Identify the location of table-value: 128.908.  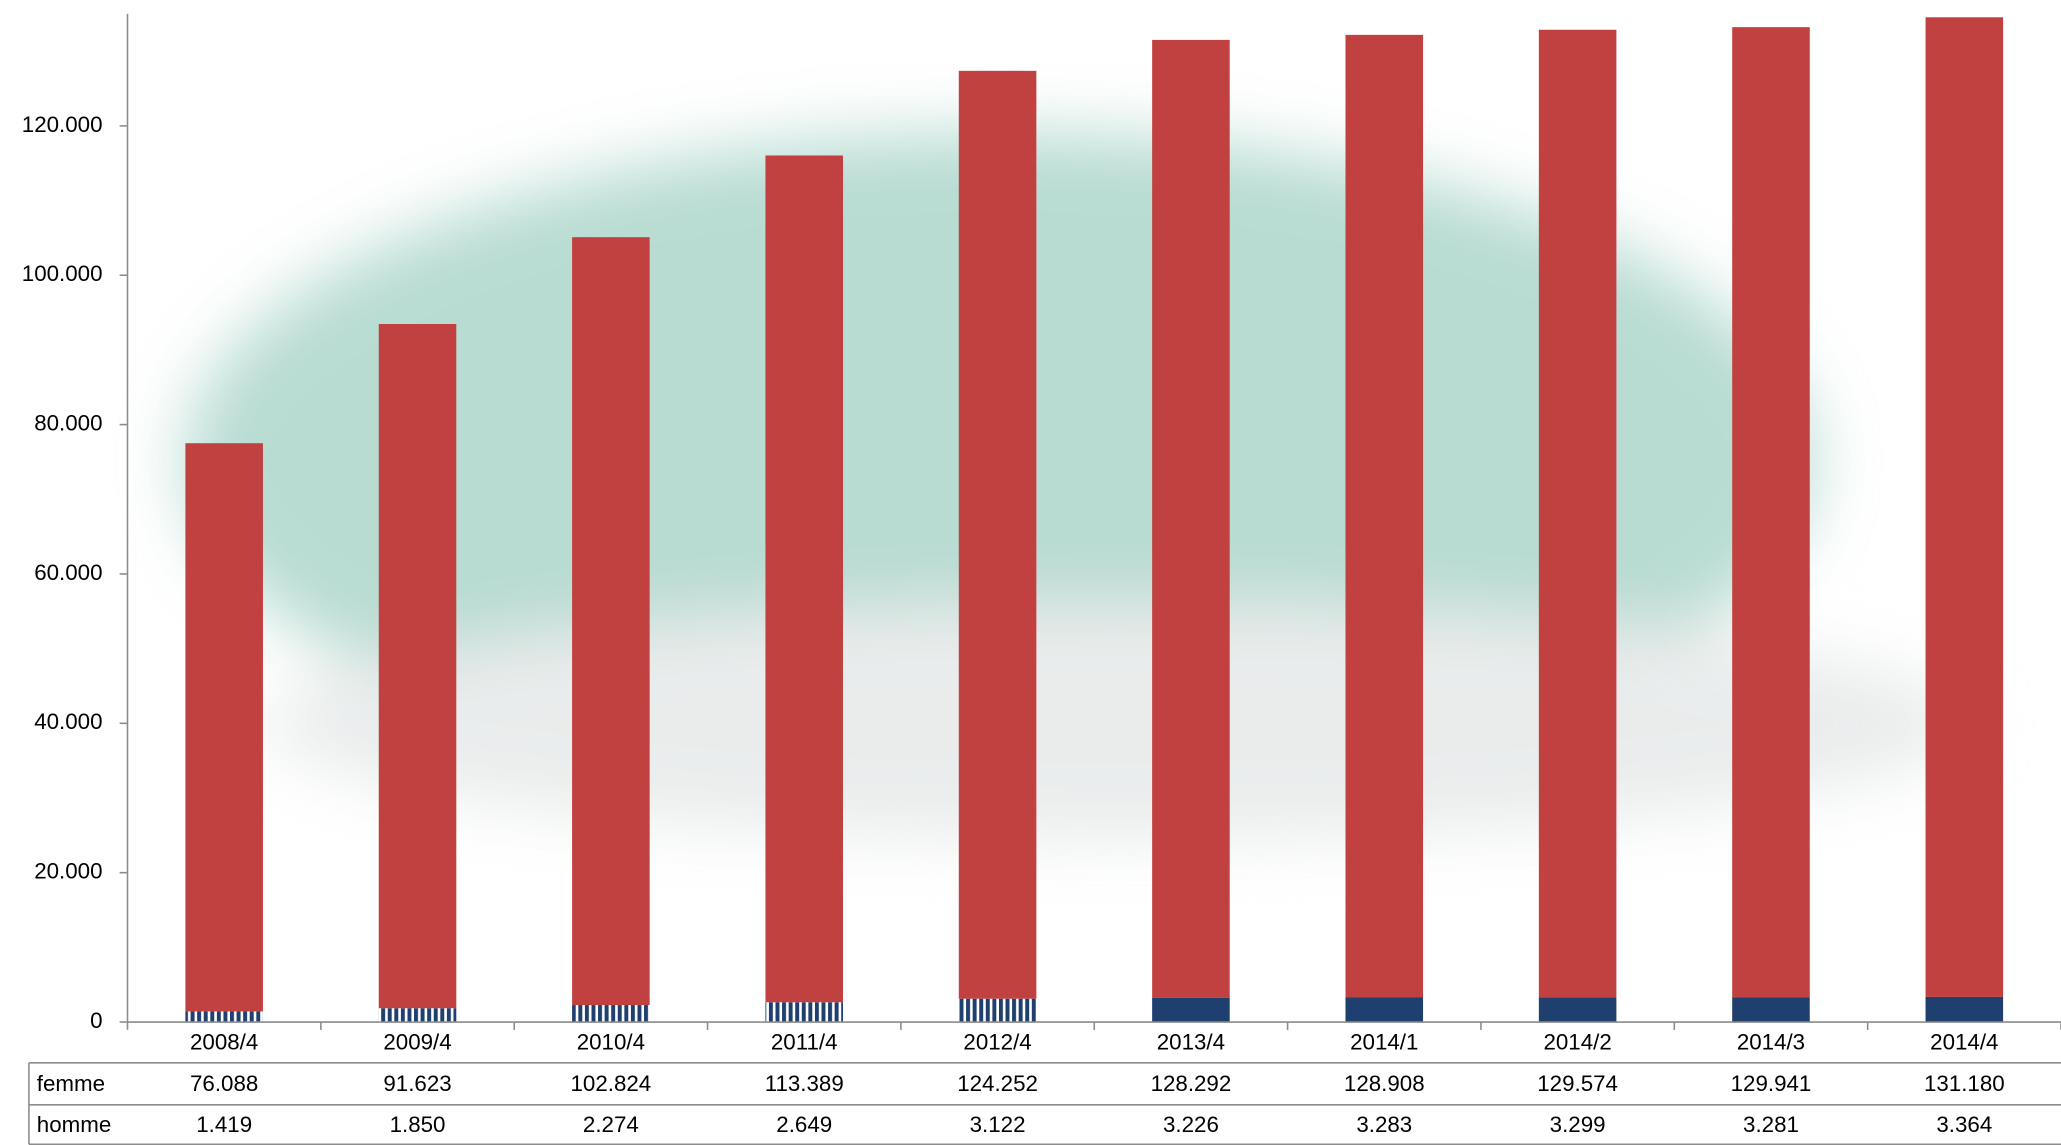
(1384, 1083).